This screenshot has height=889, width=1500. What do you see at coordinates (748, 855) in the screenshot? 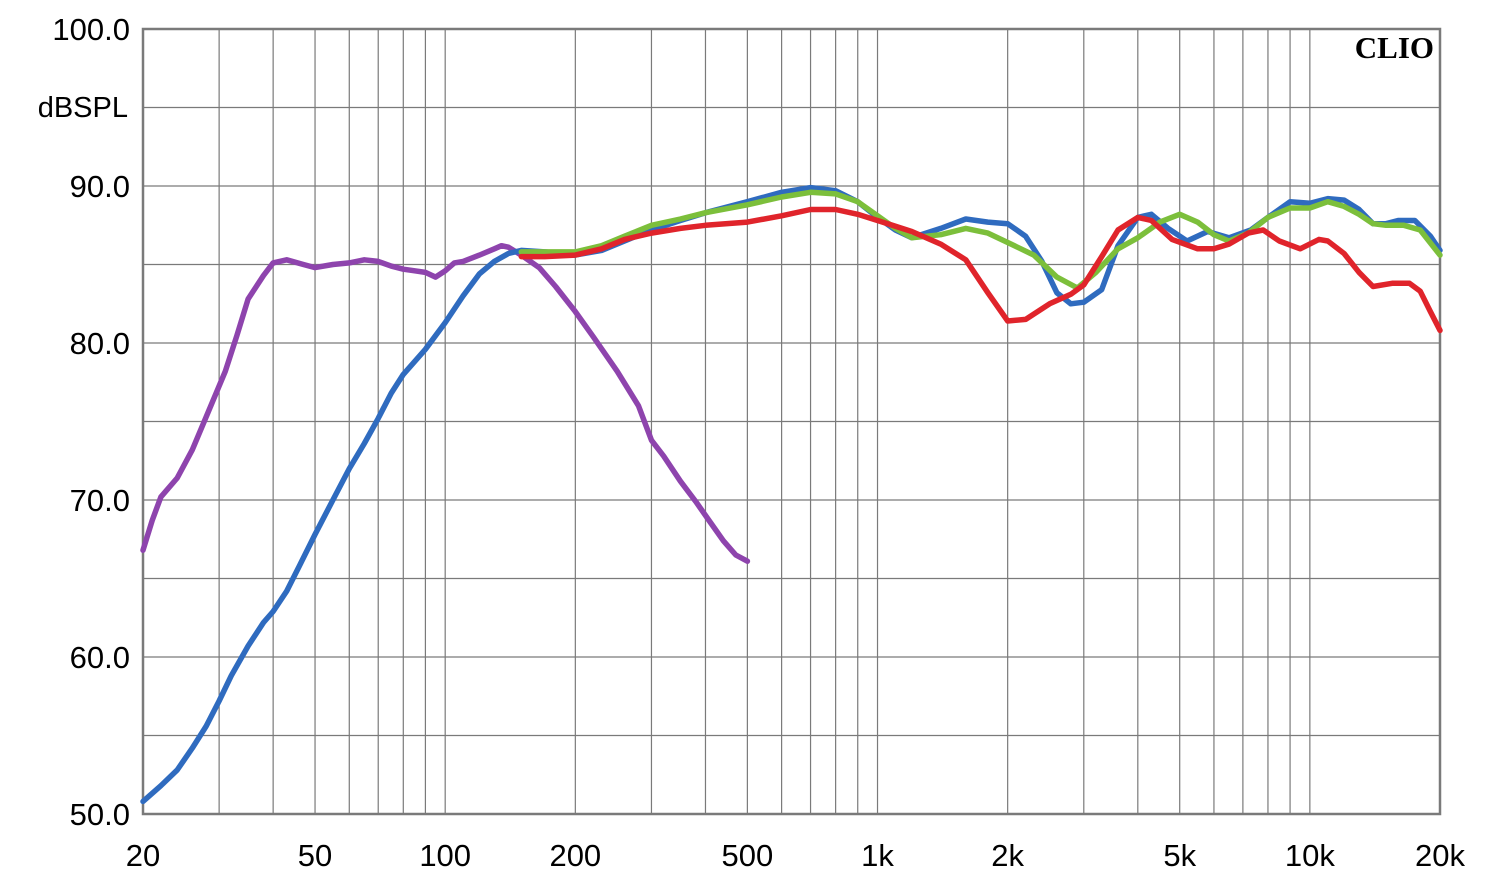
I see `x-tick-label: 500` at bounding box center [748, 855].